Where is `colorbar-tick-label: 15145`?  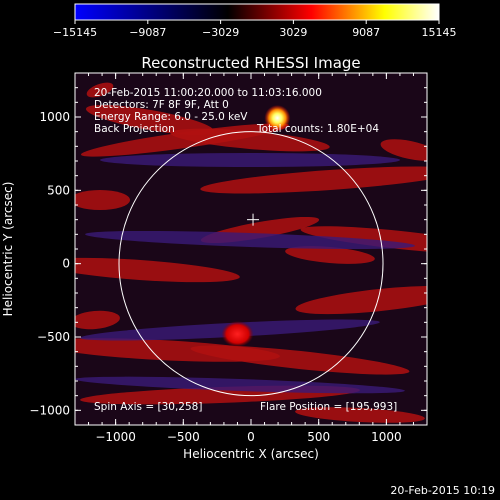
colorbar-tick-label: 15145 is located at coordinates (439, 32).